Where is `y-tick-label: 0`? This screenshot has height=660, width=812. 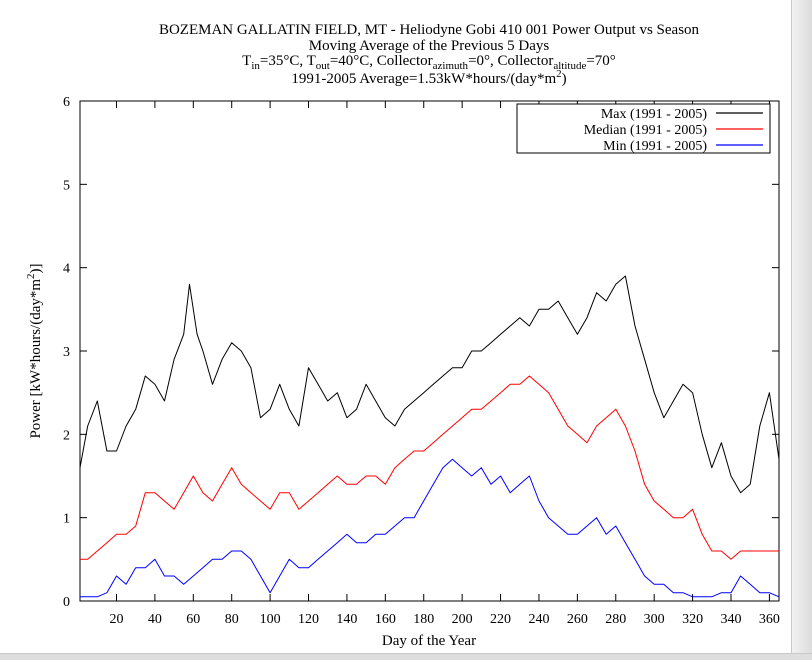 y-tick-label: 0 is located at coordinates (66, 602).